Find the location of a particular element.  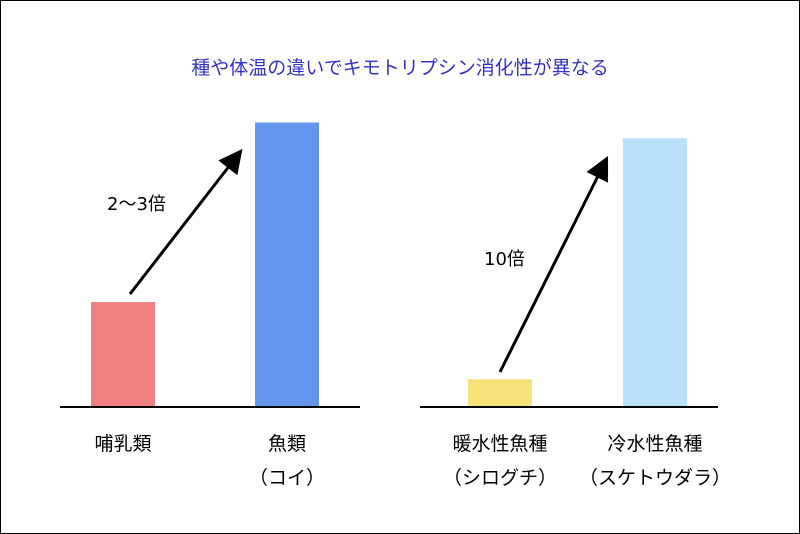

label-cold-water-fish: 冷水性魚種 is located at coordinates (654, 444).